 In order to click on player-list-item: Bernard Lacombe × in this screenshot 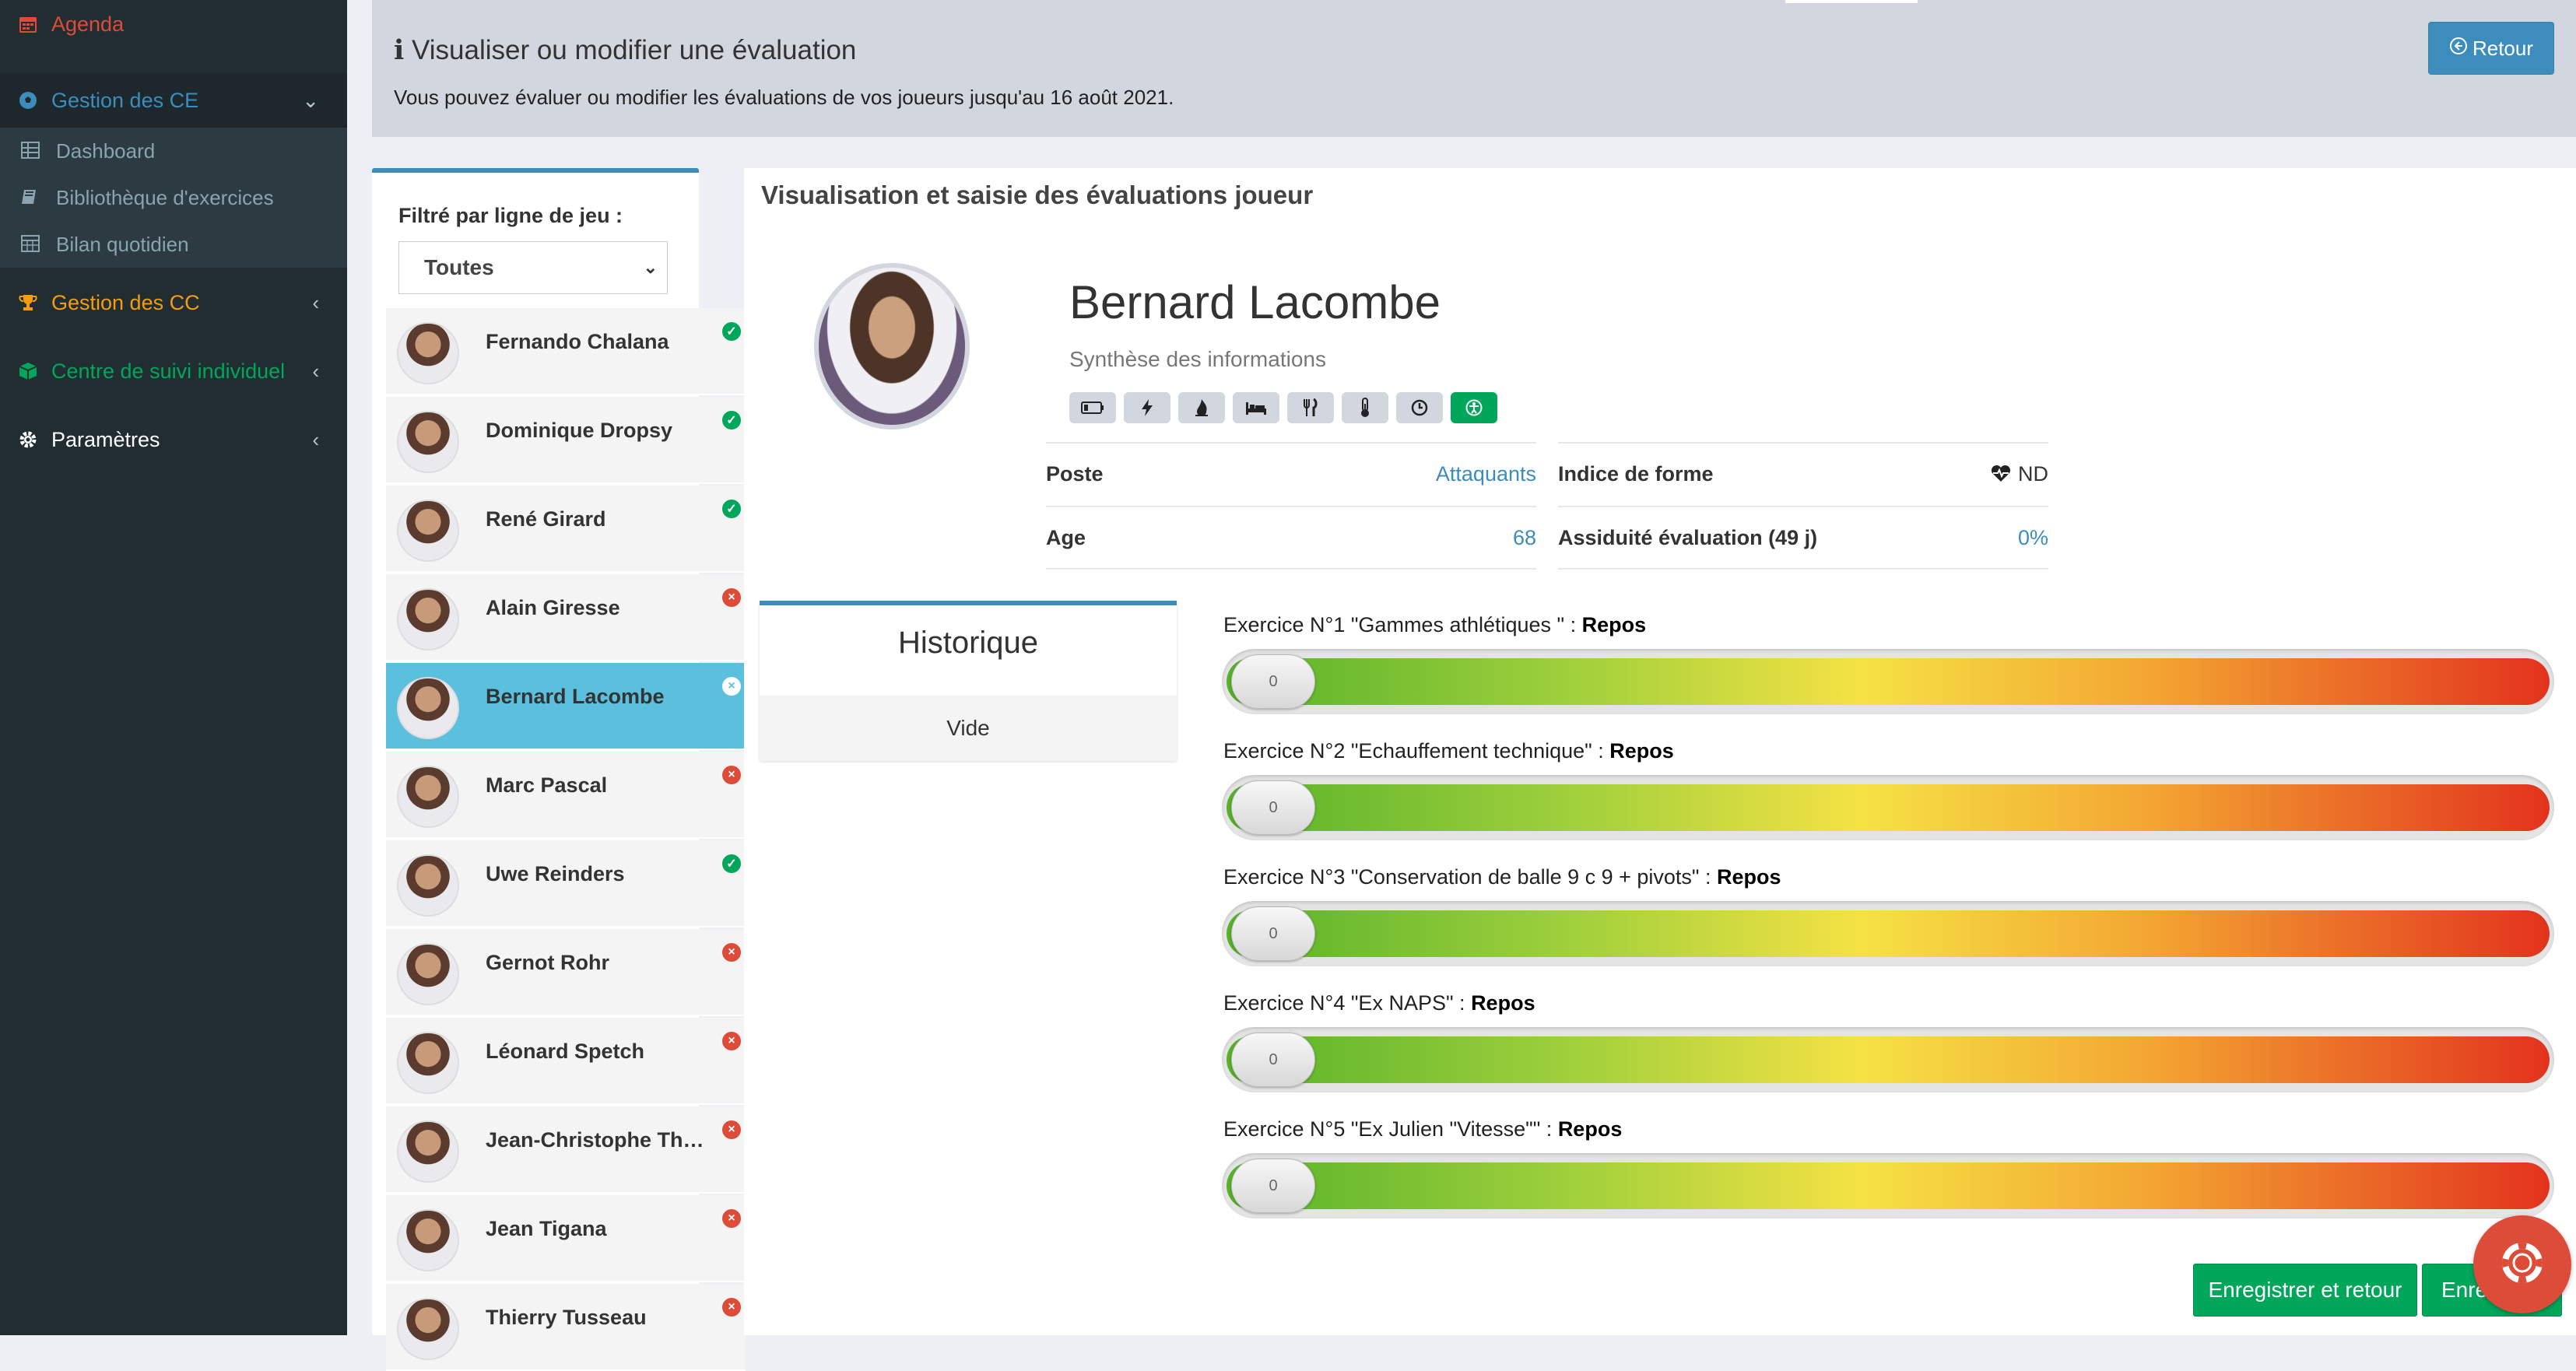, I will do `click(566, 706)`.